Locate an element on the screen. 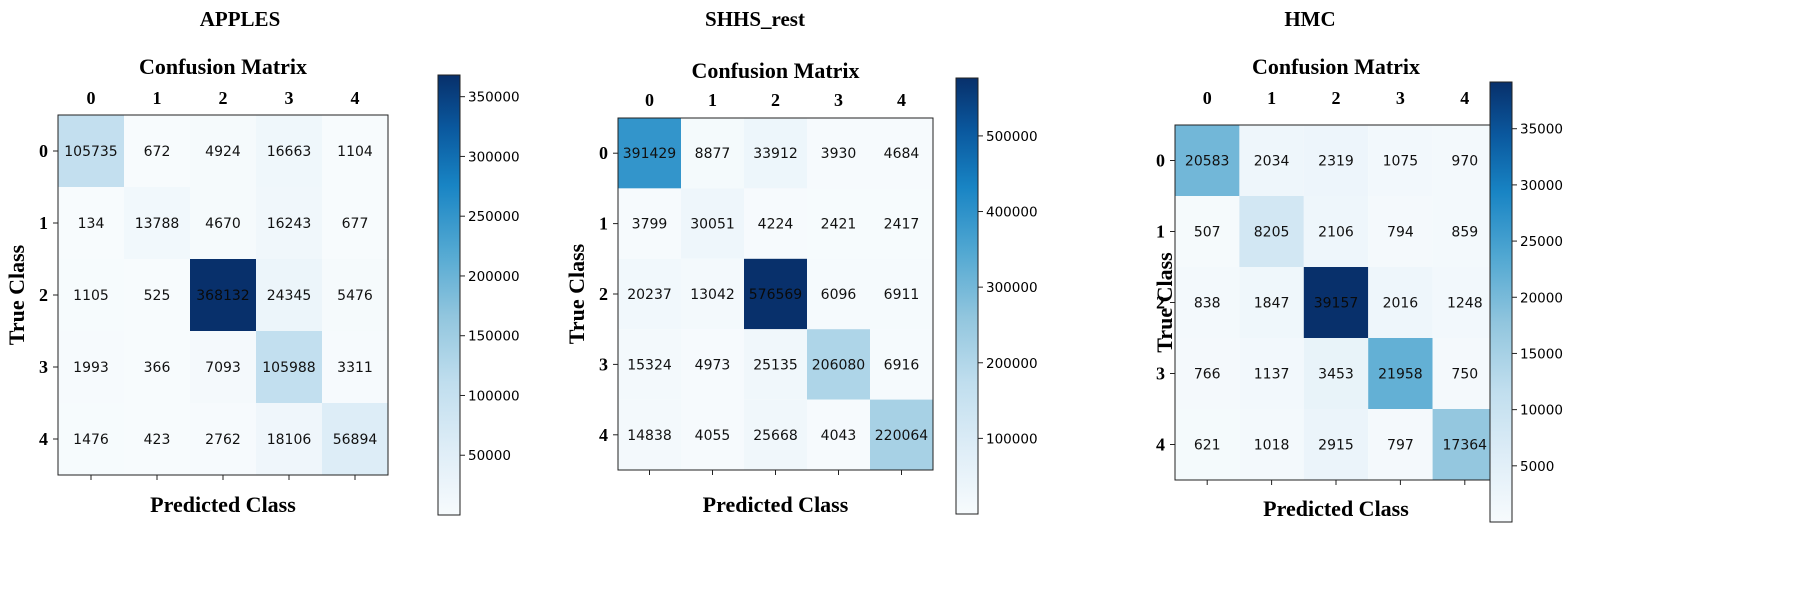  x-tick-label: 2 is located at coordinates (775, 100).